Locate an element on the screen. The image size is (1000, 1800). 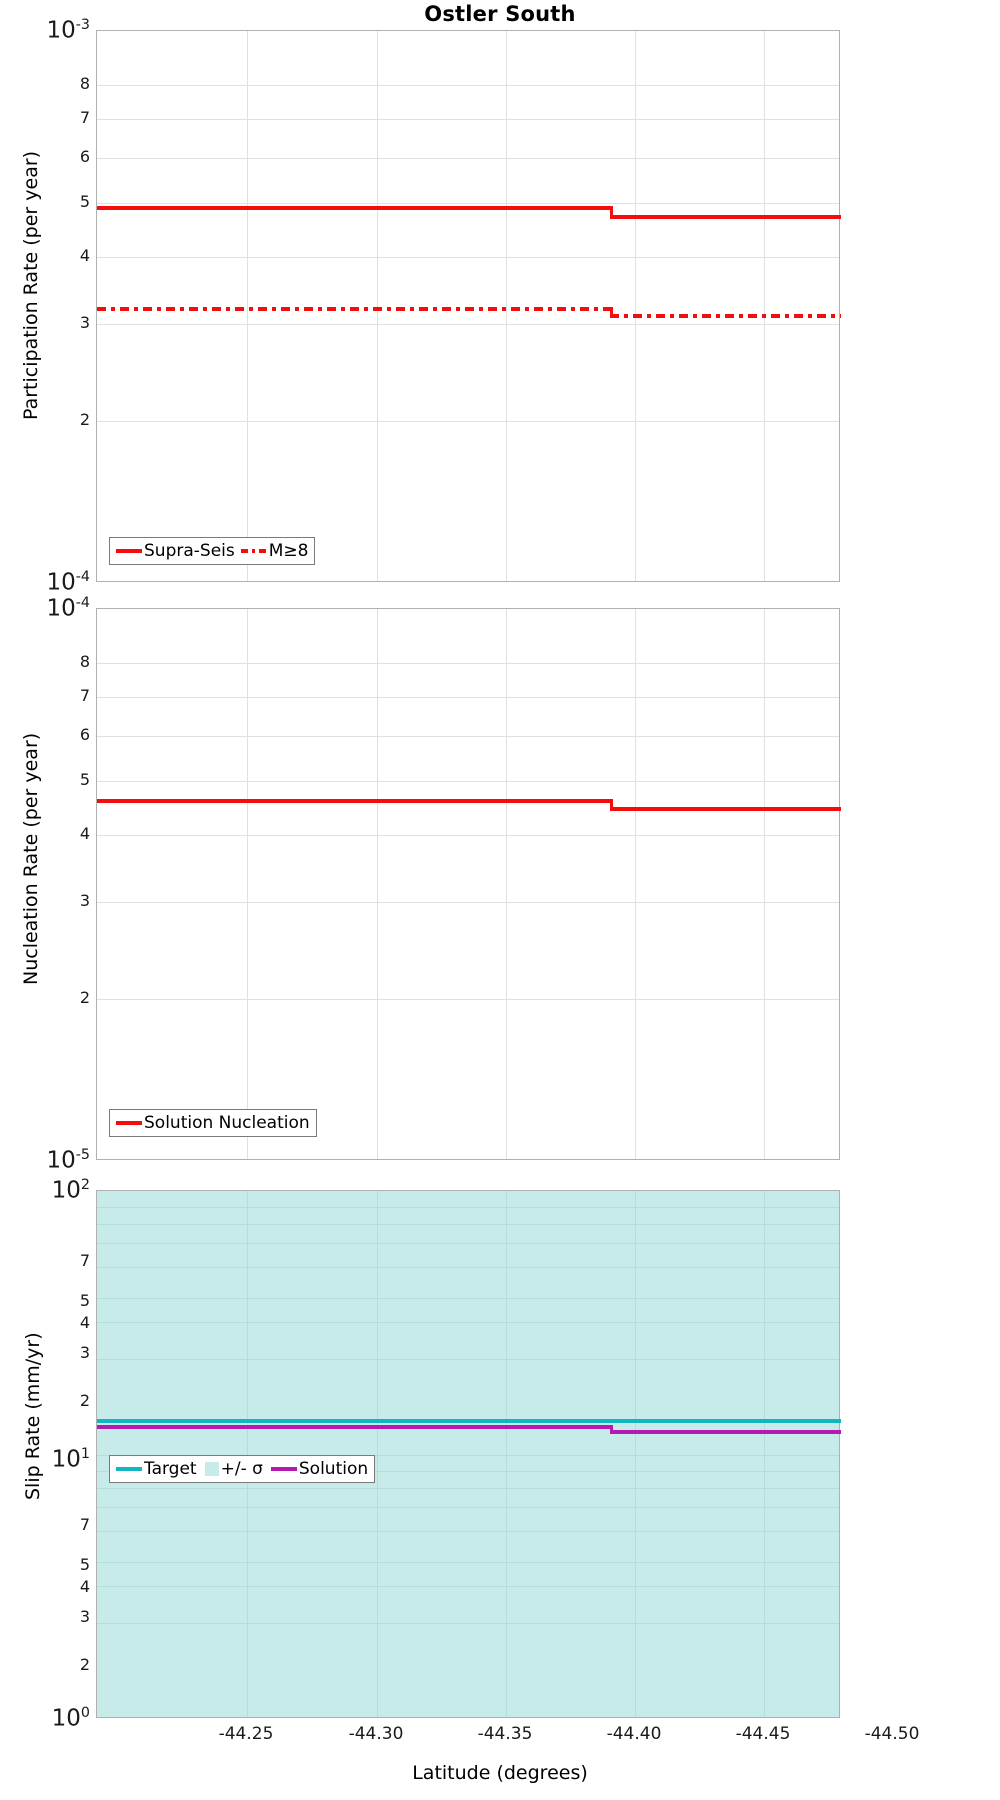
legend-slip-rate: Target +/- σ Solution is located at coordinates (242, 1469).